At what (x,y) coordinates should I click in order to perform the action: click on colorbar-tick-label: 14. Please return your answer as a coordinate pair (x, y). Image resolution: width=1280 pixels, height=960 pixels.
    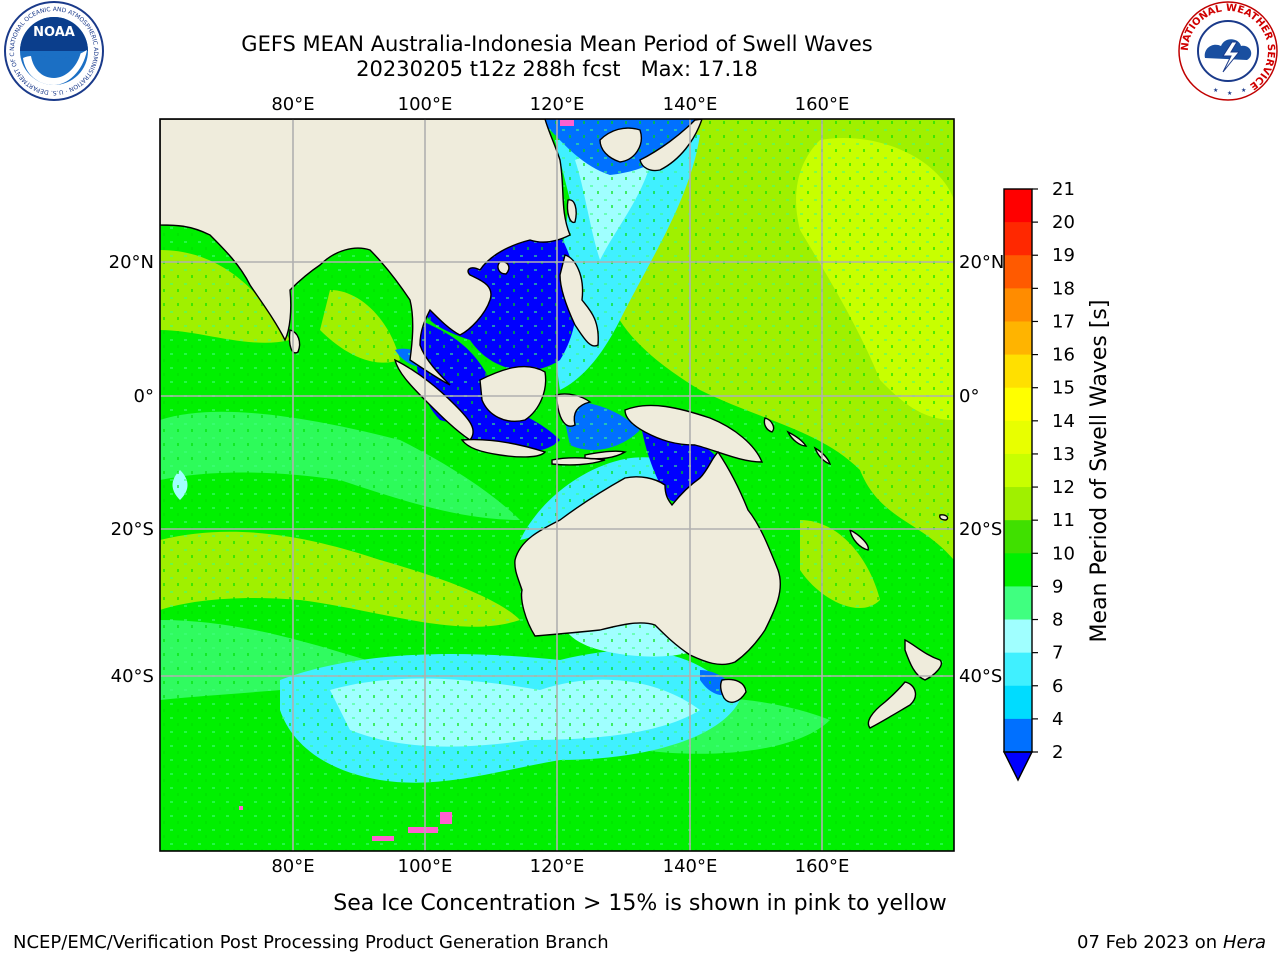
    Looking at the image, I should click on (1063, 421).